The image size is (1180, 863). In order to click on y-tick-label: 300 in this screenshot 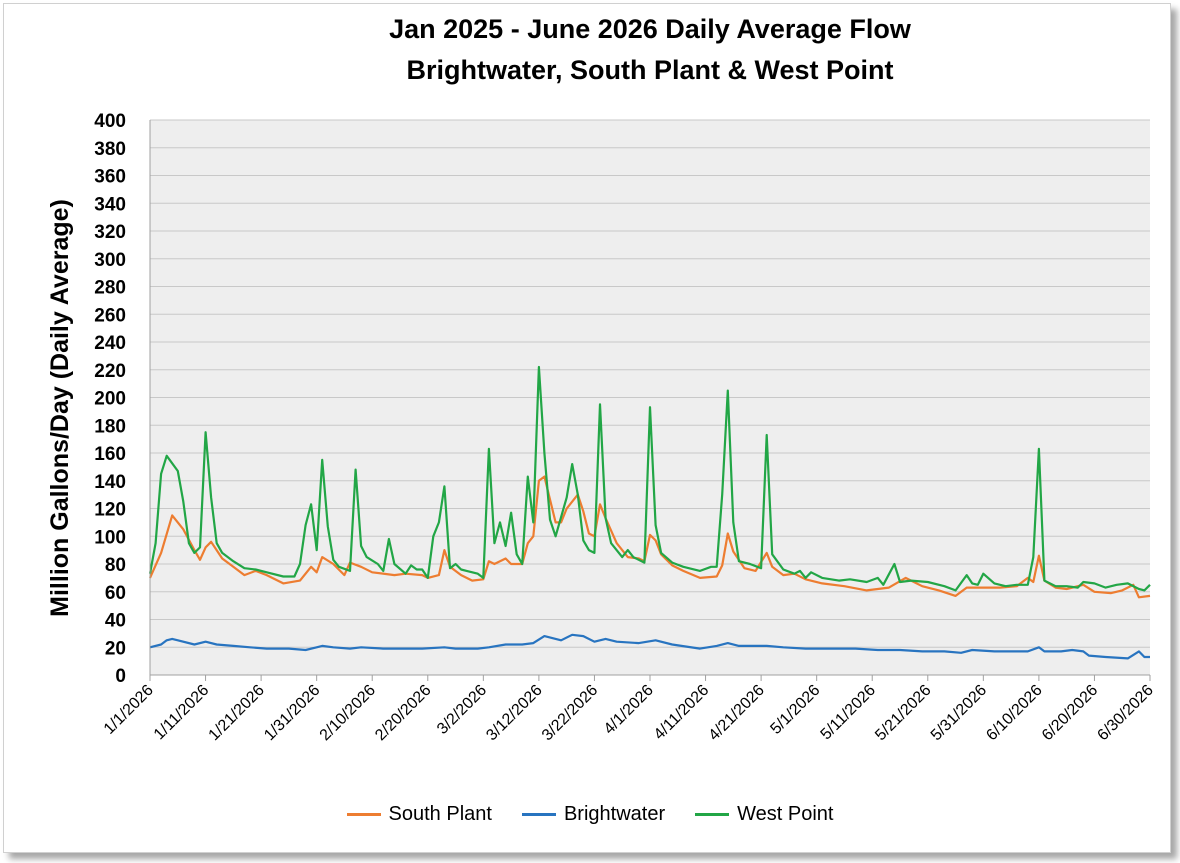, I will do `click(110, 260)`.